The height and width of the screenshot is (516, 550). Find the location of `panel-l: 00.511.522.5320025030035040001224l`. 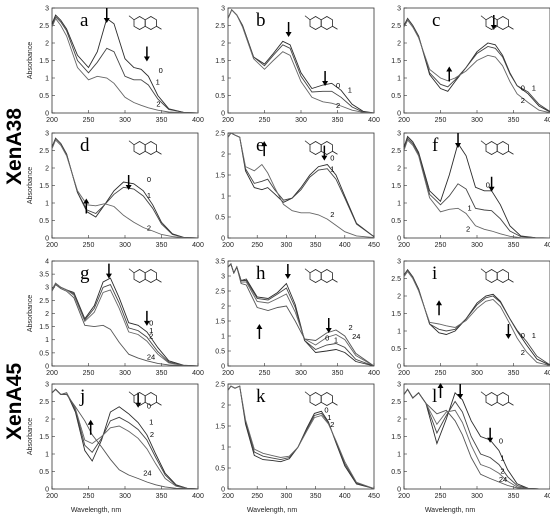

panel-l: 00.511.522.5320025030035040001224l is located at coordinates (470, 440).